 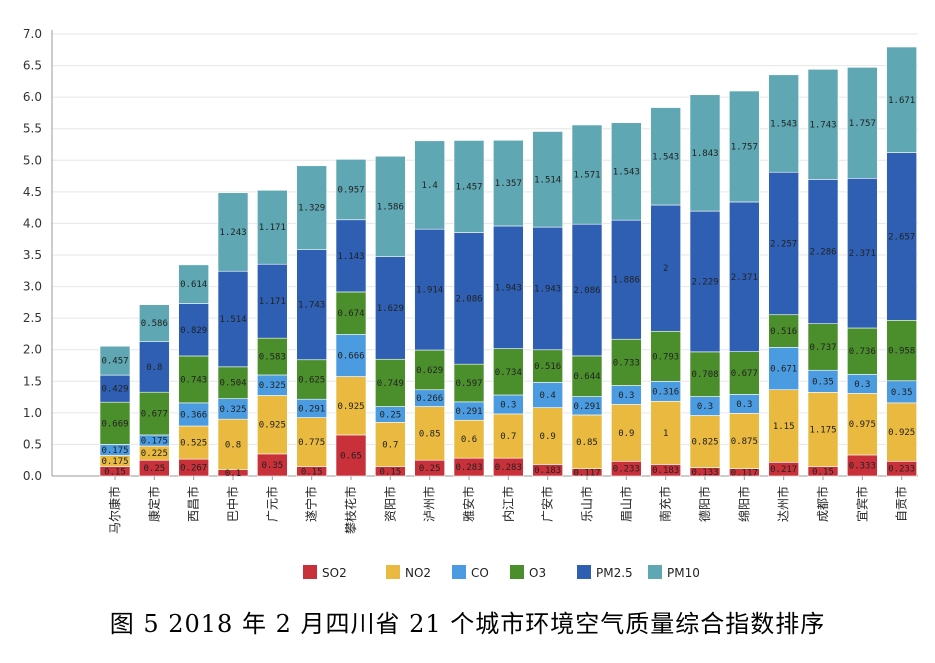 What do you see at coordinates (32, 129) in the screenshot?
I see `y-tick-label: 5.5` at bounding box center [32, 129].